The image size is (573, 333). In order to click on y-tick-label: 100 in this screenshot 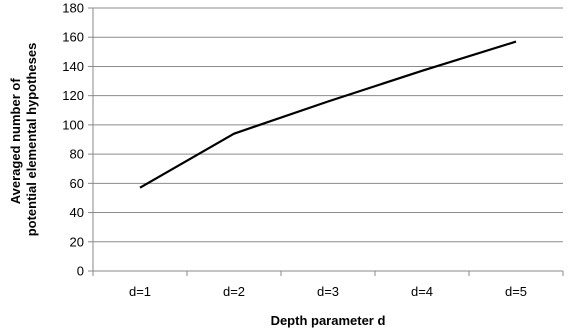, I will do `click(73, 124)`.